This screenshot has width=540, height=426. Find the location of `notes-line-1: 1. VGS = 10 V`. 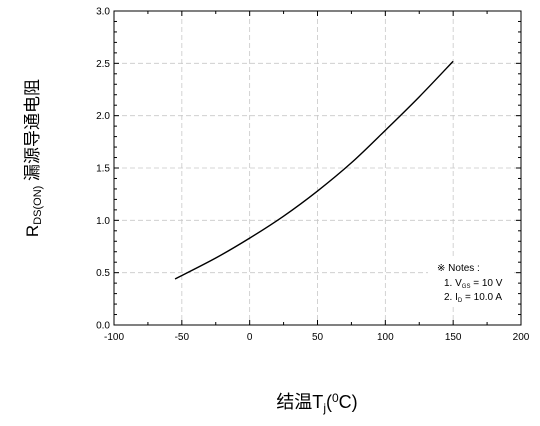

notes-line-1: 1. VGS = 10 V is located at coordinates (473, 284).